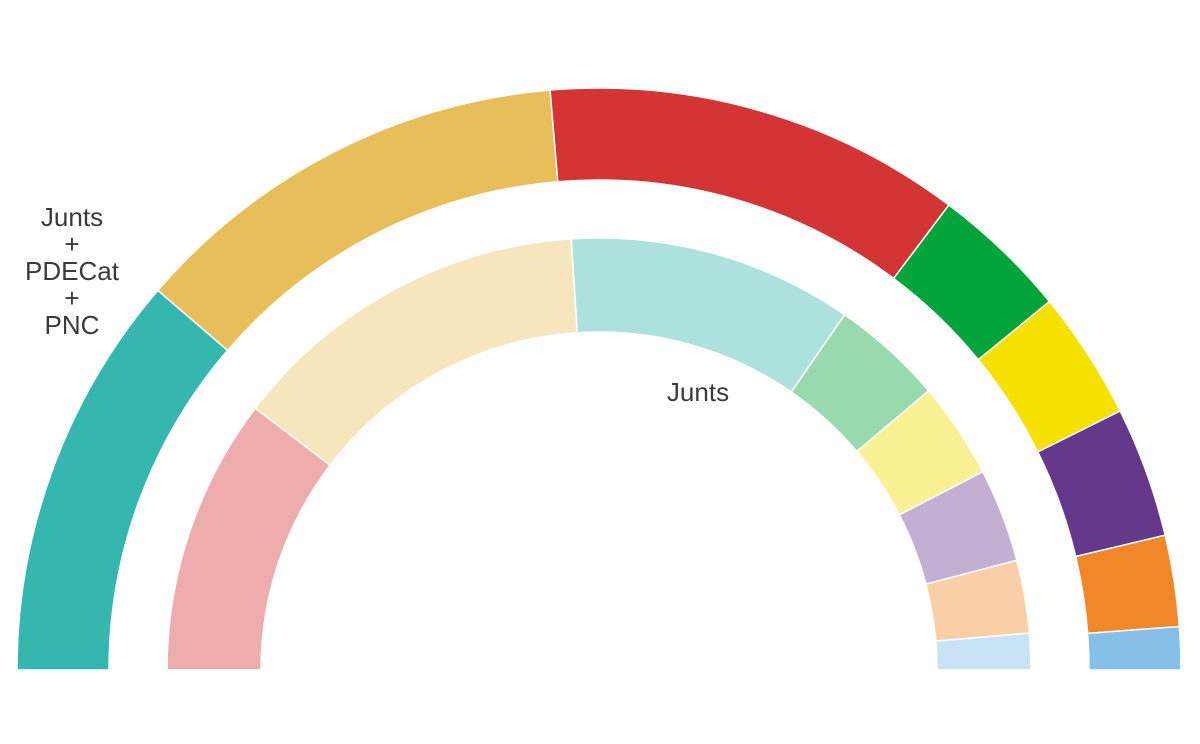 This screenshot has width=1200, height=744. Describe the element at coordinates (72, 271) in the screenshot. I see `outer-ring-label-0: Junts + PDECat + PNC` at that location.